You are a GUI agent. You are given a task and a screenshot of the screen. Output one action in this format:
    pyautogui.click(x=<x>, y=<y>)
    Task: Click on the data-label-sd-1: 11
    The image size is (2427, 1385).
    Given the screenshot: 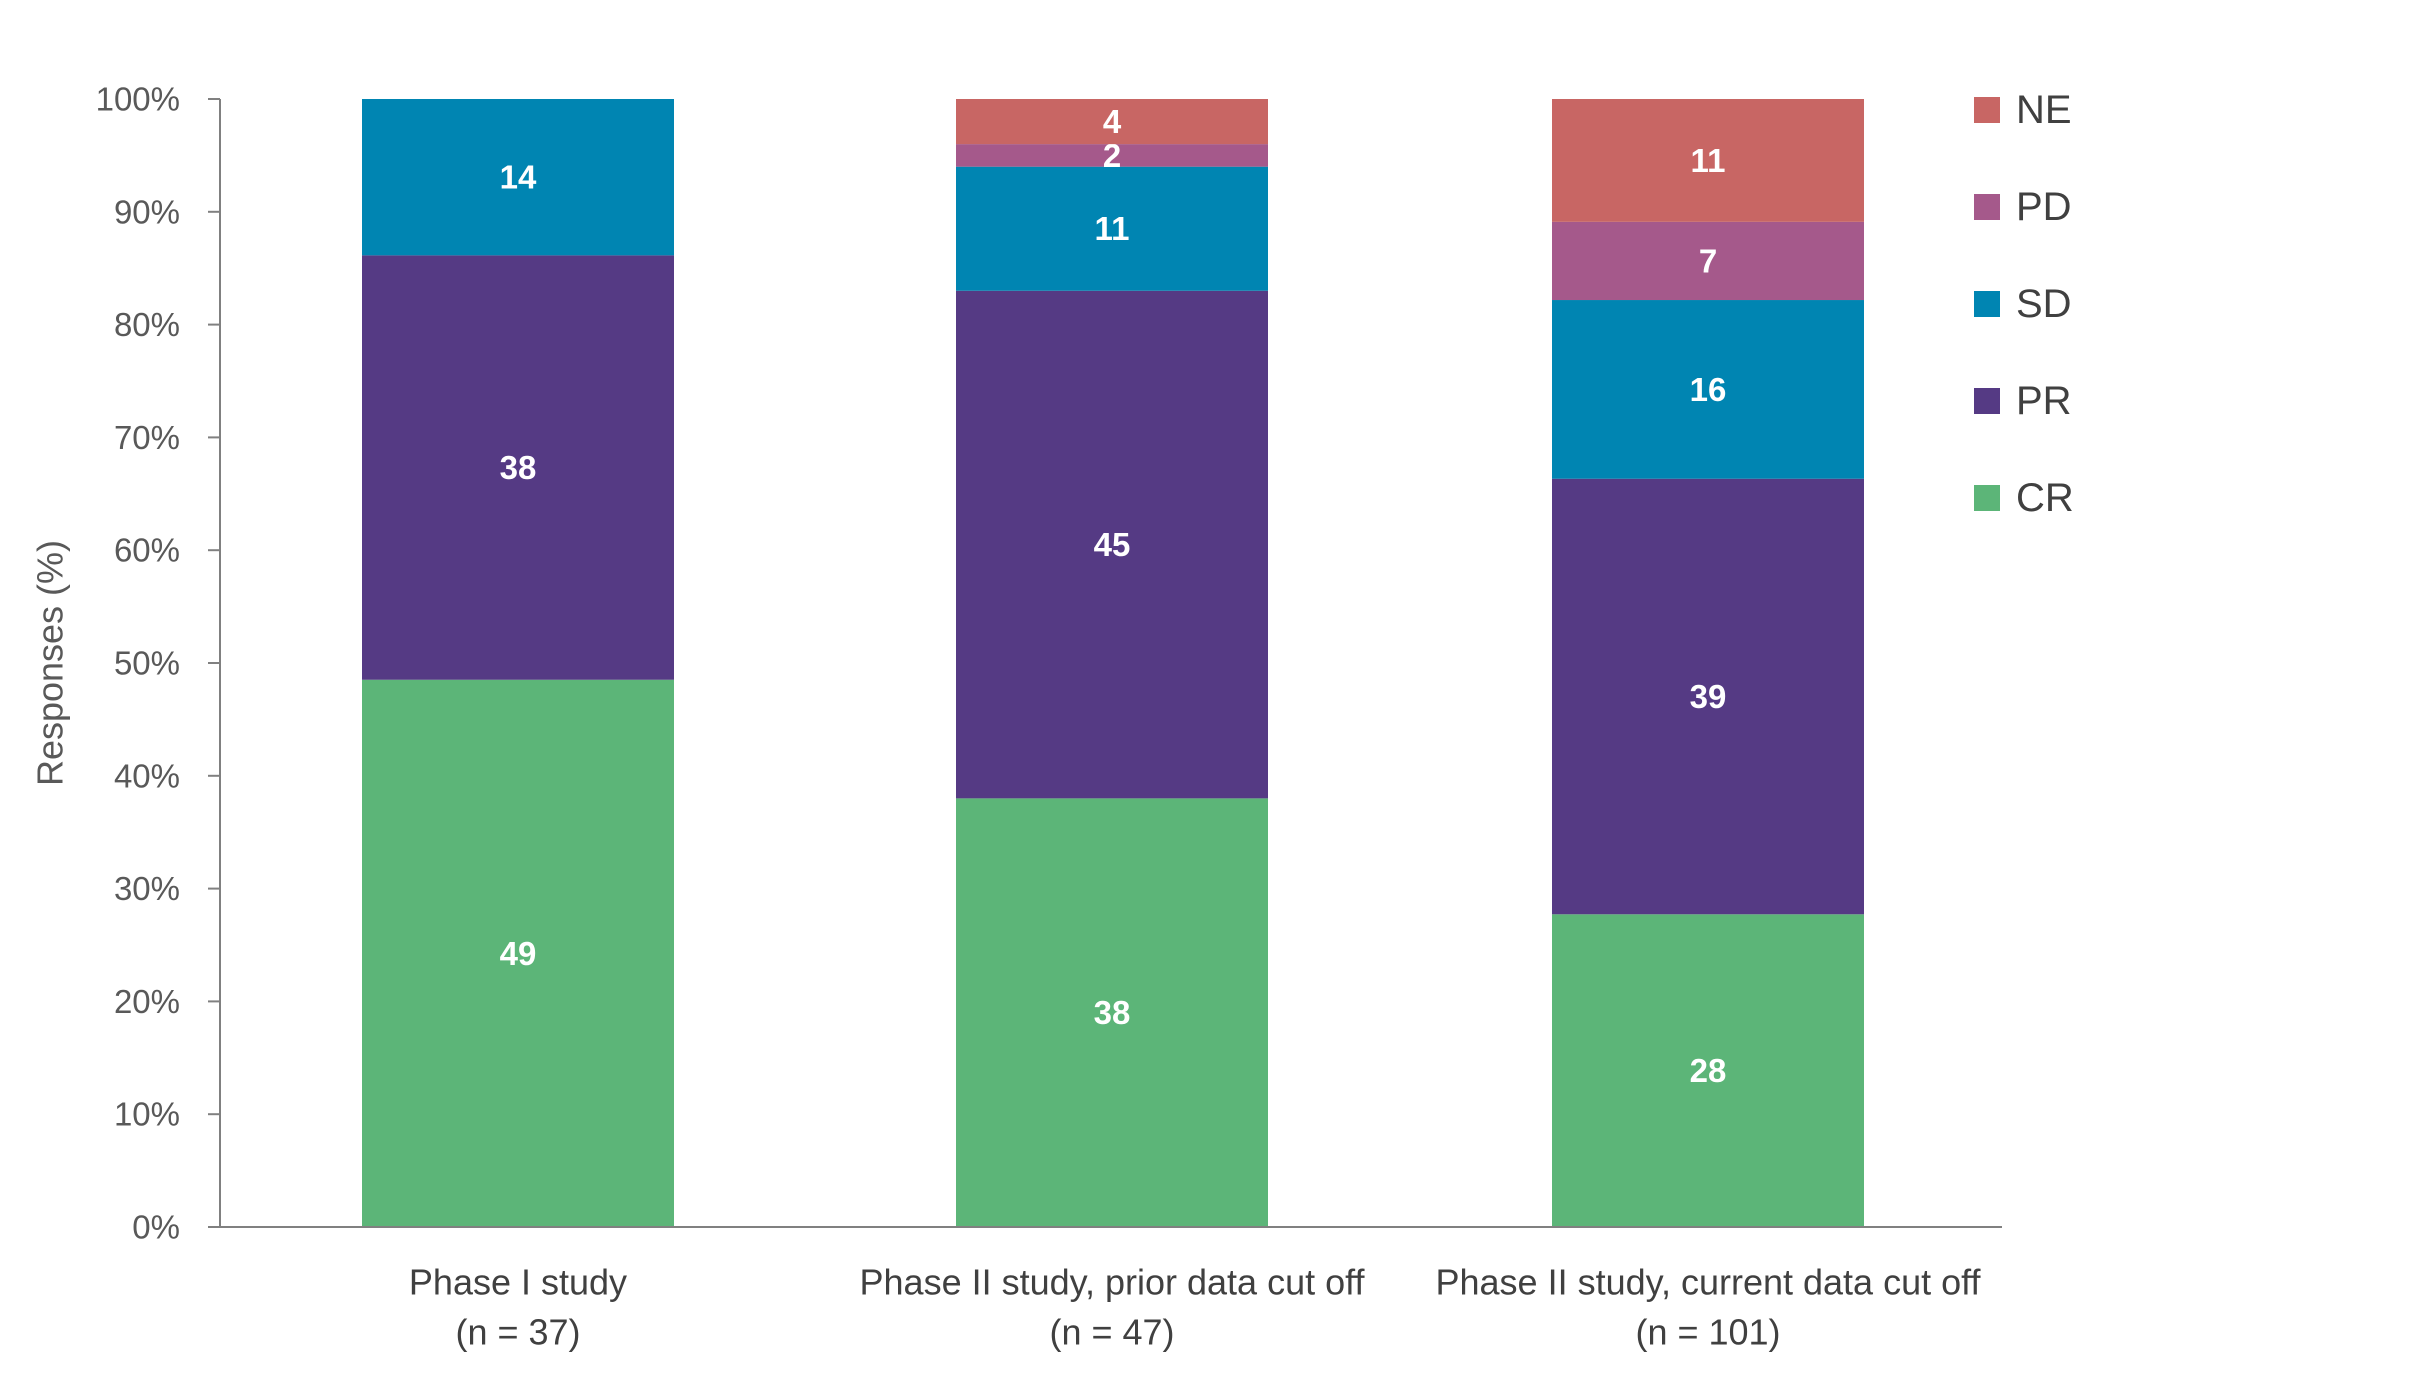 What is the action you would take?
    pyautogui.click(x=1112, y=228)
    